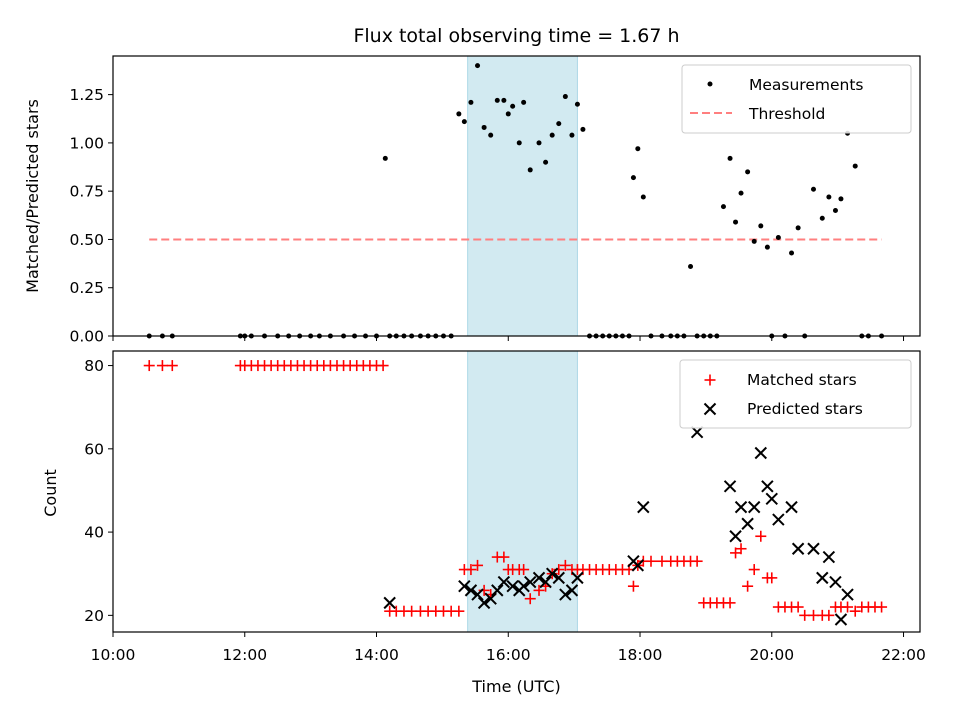 Image resolution: width=960 pixels, height=720 pixels. Describe the element at coordinates (94, 533) in the screenshot. I see `count-ytick-label: 40` at that location.